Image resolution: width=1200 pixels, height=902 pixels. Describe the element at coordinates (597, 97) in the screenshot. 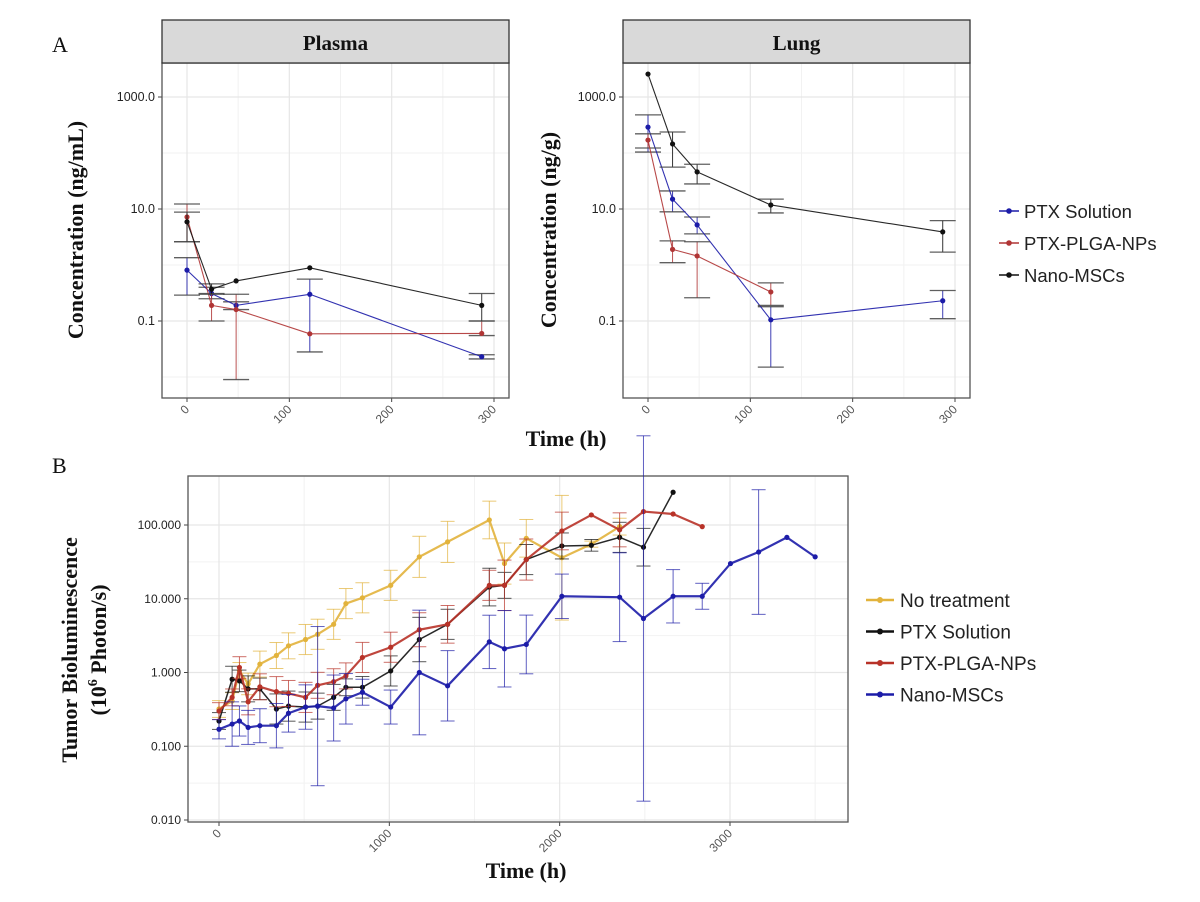

I see `y-tick-label: 1000.0` at that location.